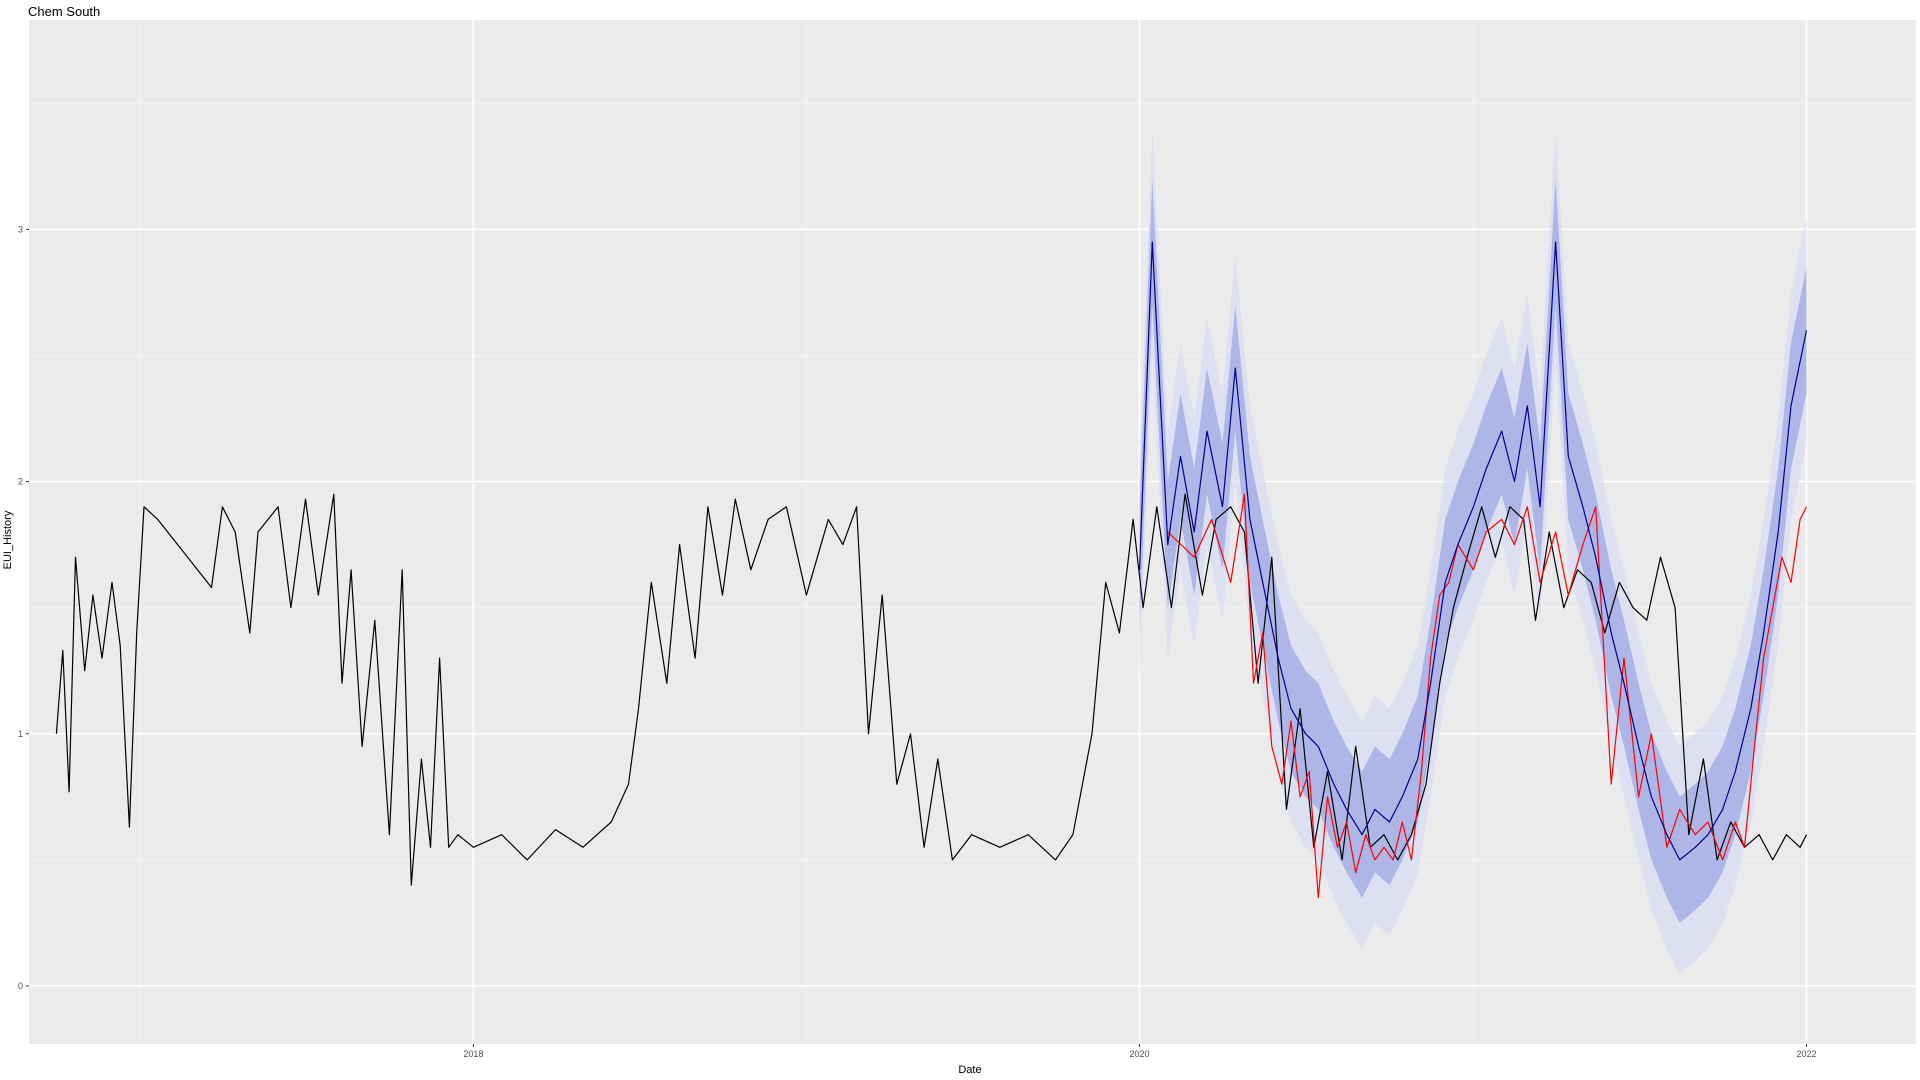 Image resolution: width=1920 pixels, height=1080 pixels. Describe the element at coordinates (20, 482) in the screenshot. I see `y-tick-label: 2` at that location.